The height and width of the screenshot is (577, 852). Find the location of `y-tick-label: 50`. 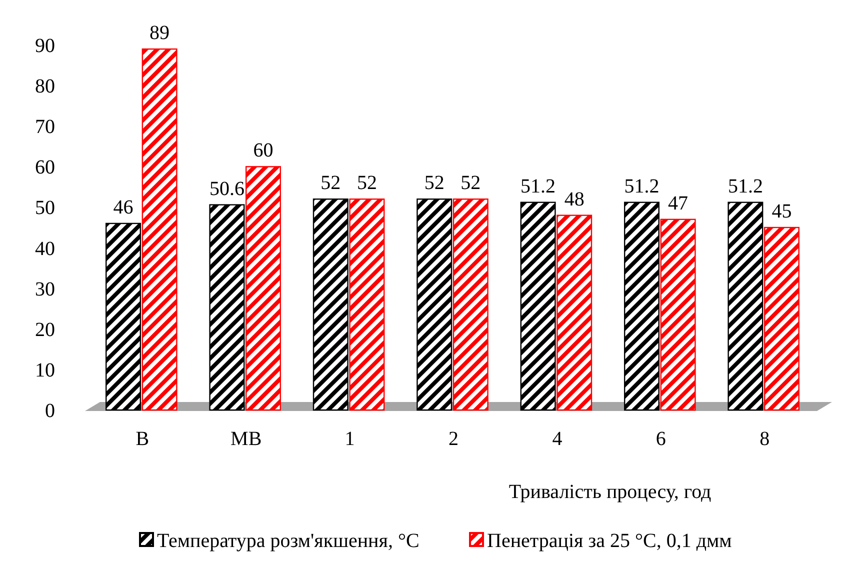

y-tick-label: 50 is located at coordinates (45, 208).